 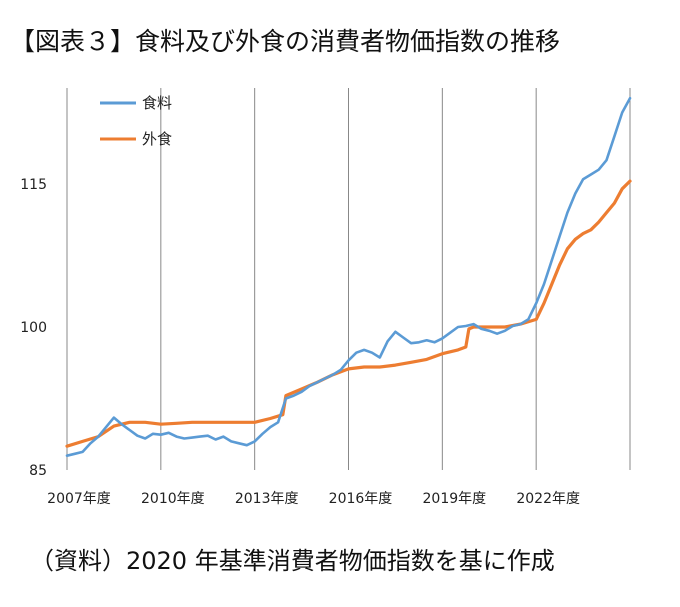 What do you see at coordinates (548, 499) in the screenshot?
I see `x-tick-label: 2022年度` at bounding box center [548, 499].